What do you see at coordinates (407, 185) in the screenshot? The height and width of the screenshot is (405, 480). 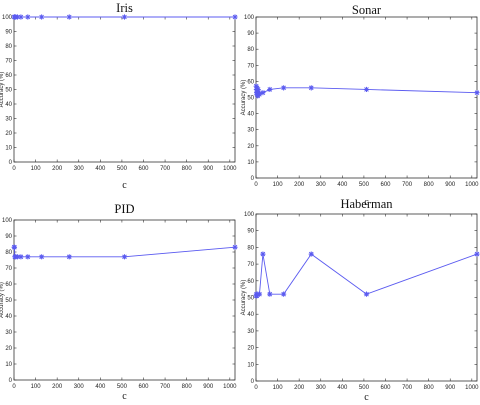 I see `x-tick-label: 700` at bounding box center [407, 185].